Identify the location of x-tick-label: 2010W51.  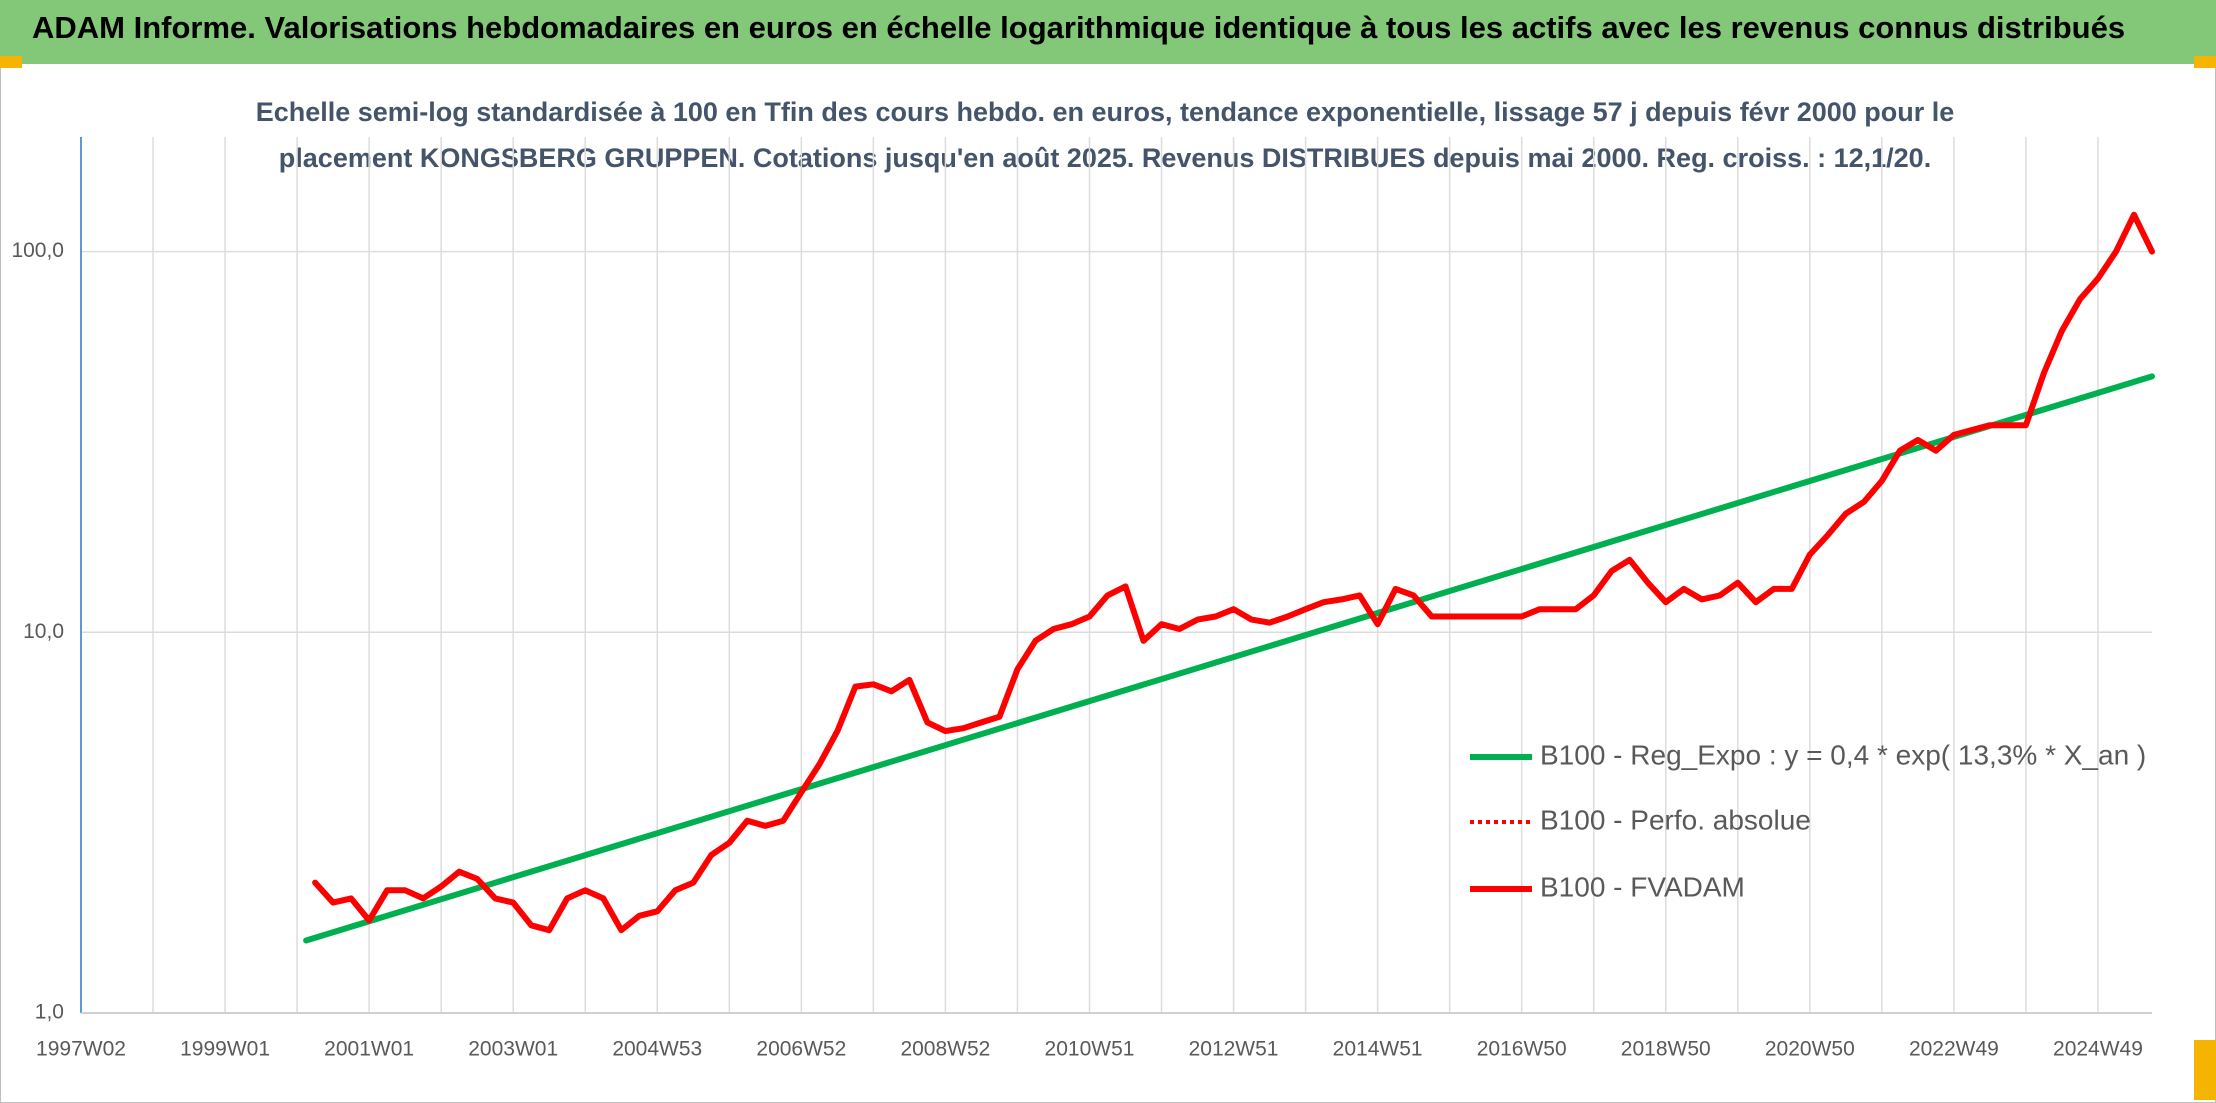
(1090, 1049).